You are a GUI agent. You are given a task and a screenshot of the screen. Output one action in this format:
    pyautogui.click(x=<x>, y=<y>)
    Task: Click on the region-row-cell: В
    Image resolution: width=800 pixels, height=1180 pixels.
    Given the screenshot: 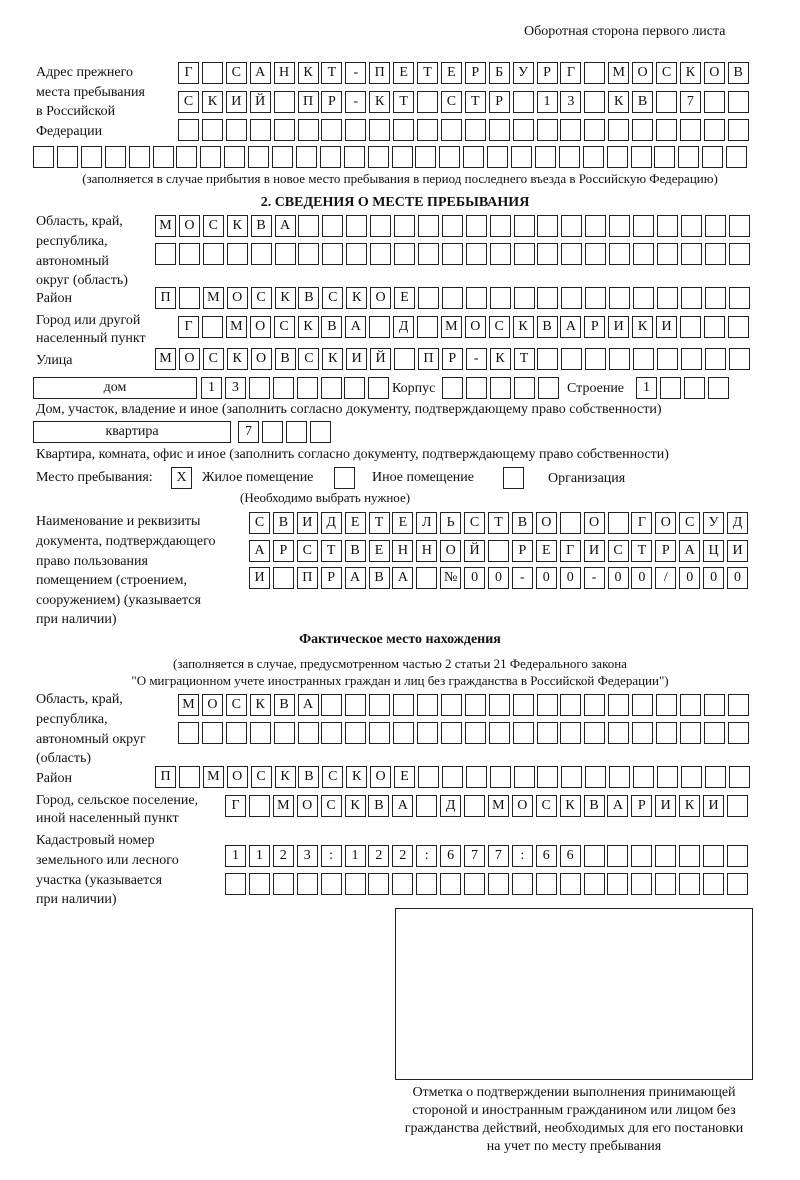 What is the action you would take?
    pyautogui.click(x=261, y=226)
    